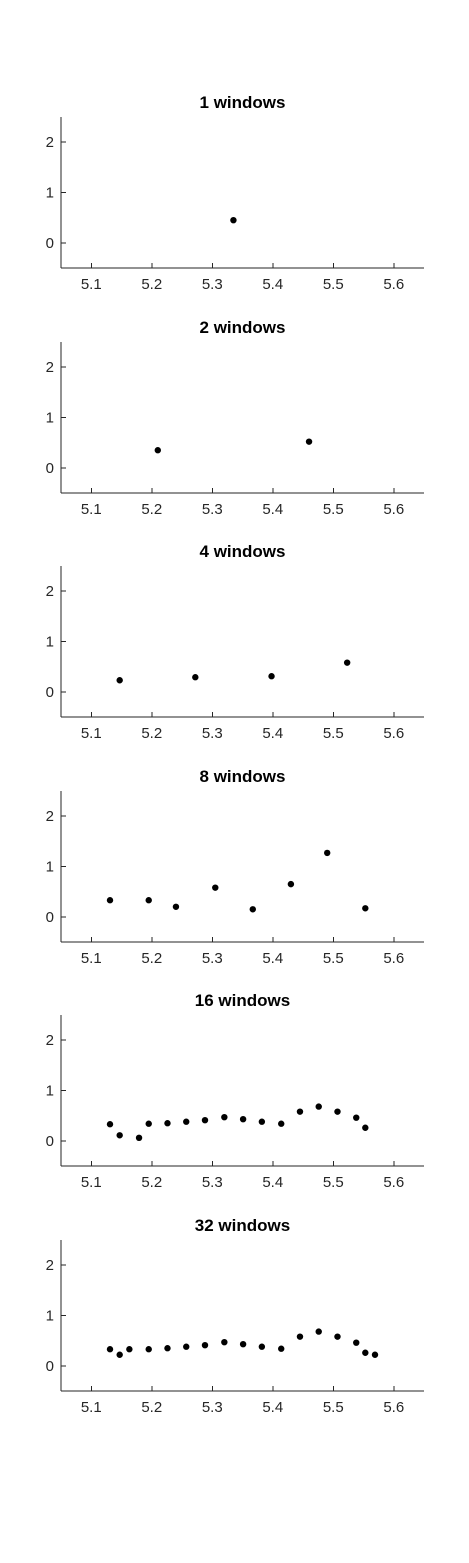 This screenshot has width=469, height=1563. I want to click on scatter-panel: 2 windows 5.1 5.2 5.3 5.4 5.5 5.6 0 1 2, so click(235, 418).